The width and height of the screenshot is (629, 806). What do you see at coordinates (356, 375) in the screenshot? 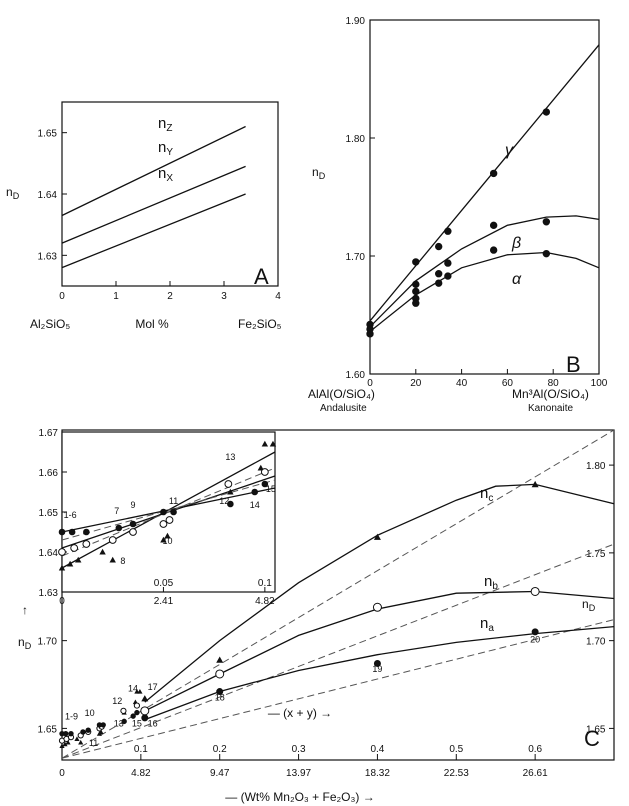
I see `y-tick-label: 1.60` at bounding box center [356, 375].